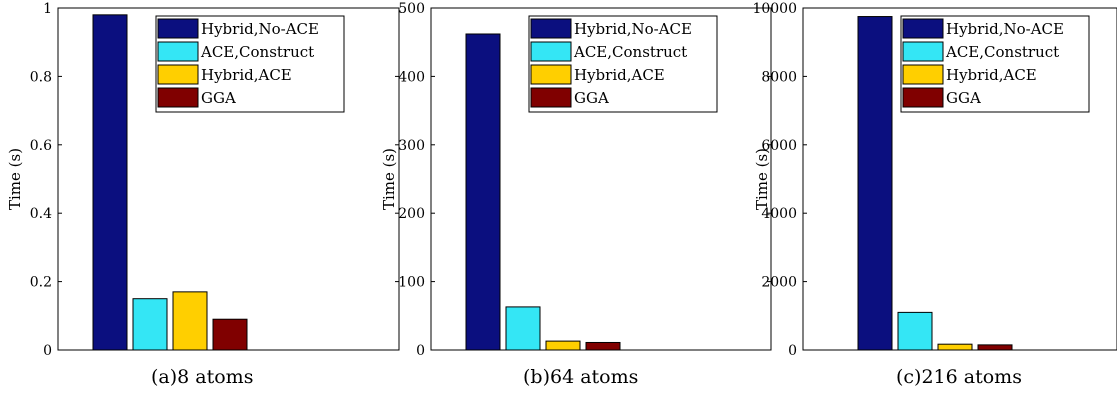 The width and height of the screenshot is (1117, 397). What do you see at coordinates (411, 9) in the screenshot?
I see `y-tick-label: 500` at bounding box center [411, 9].